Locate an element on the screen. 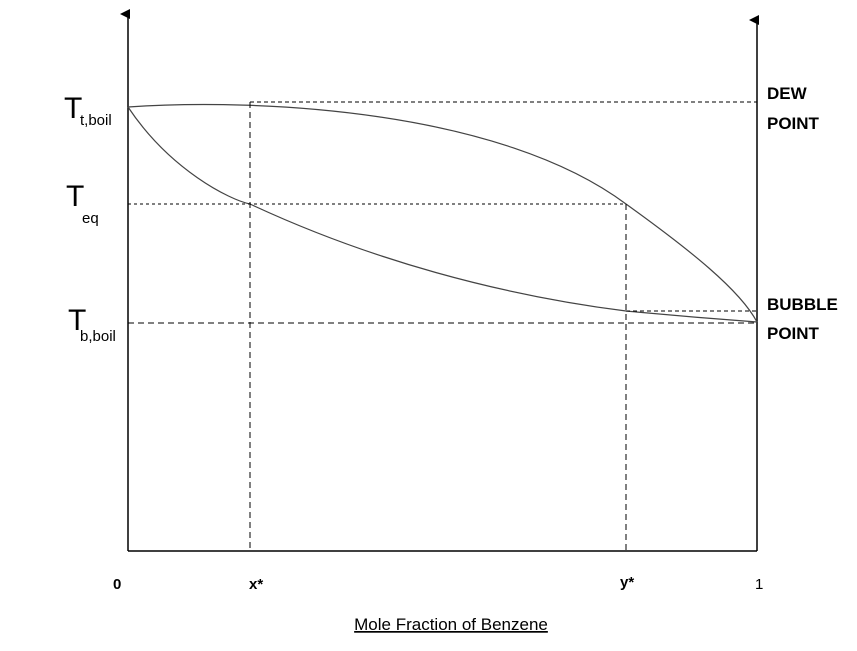 The width and height of the screenshot is (857, 651). dew-label-line1: DEW is located at coordinates (787, 93).